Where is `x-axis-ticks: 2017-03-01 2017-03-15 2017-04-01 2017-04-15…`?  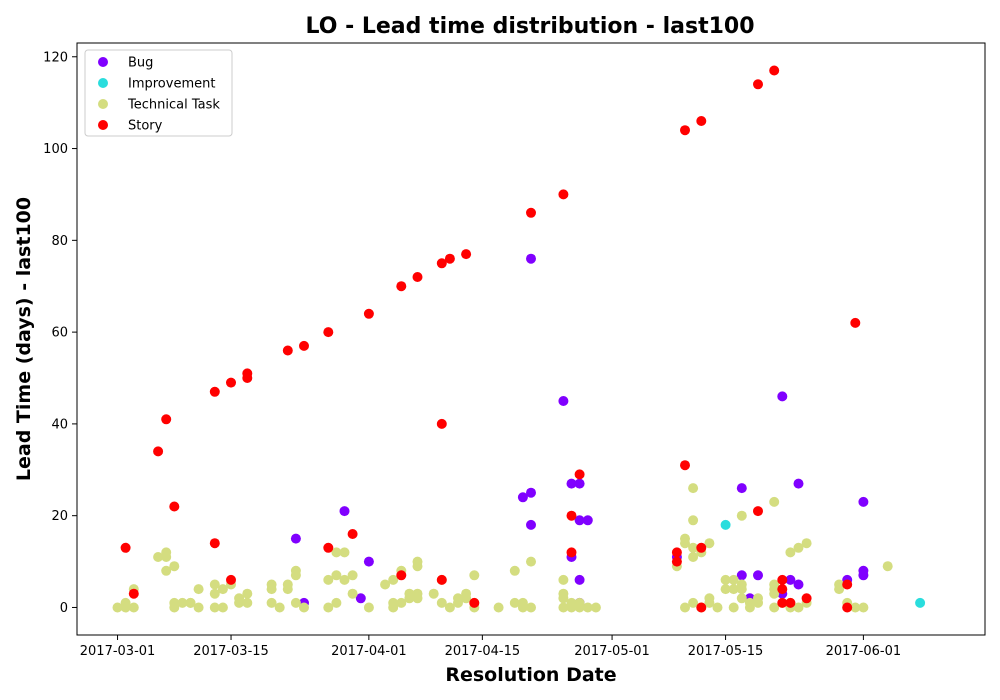 x-axis-ticks: 2017-03-01 2017-03-15 2017-04-01 2017-04-15… is located at coordinates (490, 647).